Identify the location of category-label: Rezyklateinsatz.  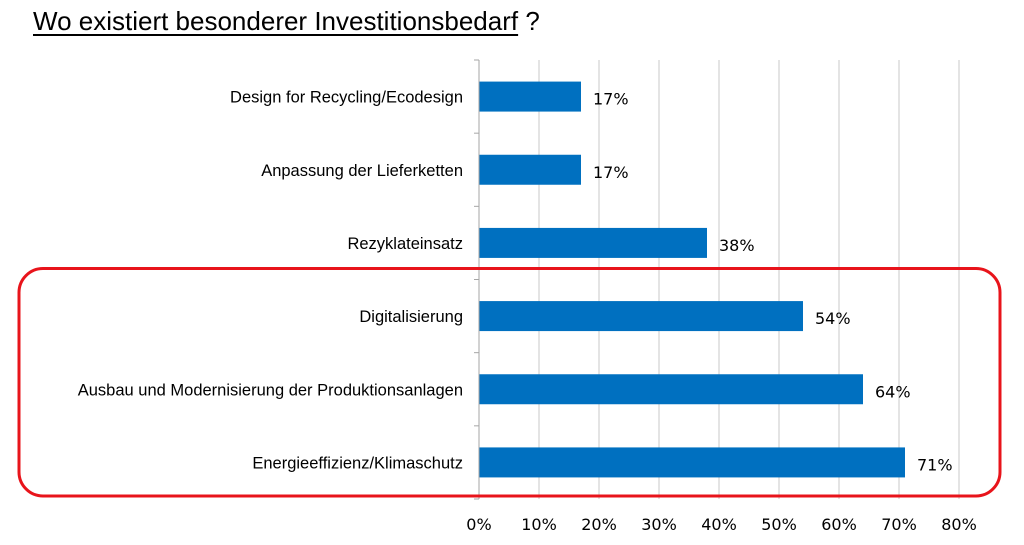
(405, 244).